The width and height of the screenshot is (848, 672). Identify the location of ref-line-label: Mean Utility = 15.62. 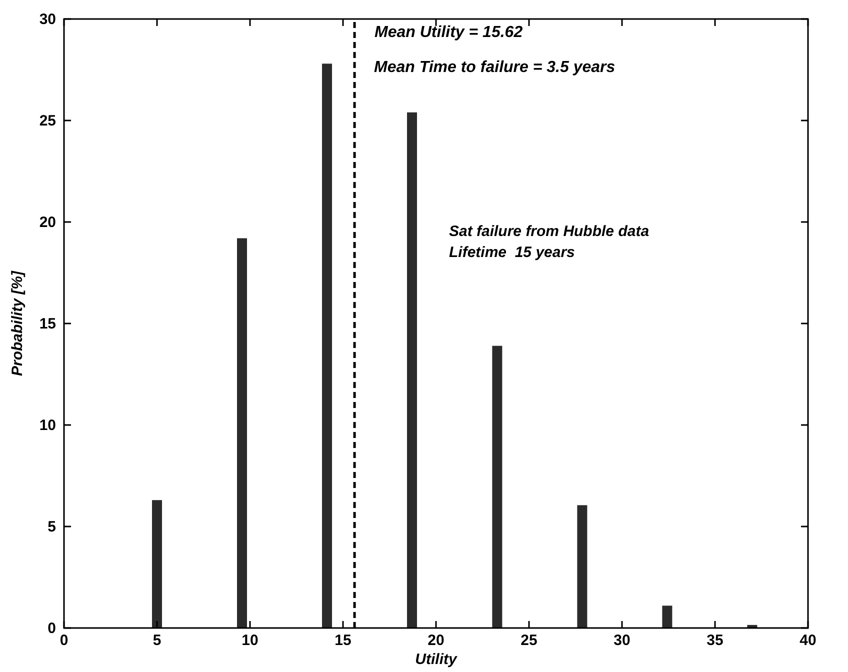
(448, 32).